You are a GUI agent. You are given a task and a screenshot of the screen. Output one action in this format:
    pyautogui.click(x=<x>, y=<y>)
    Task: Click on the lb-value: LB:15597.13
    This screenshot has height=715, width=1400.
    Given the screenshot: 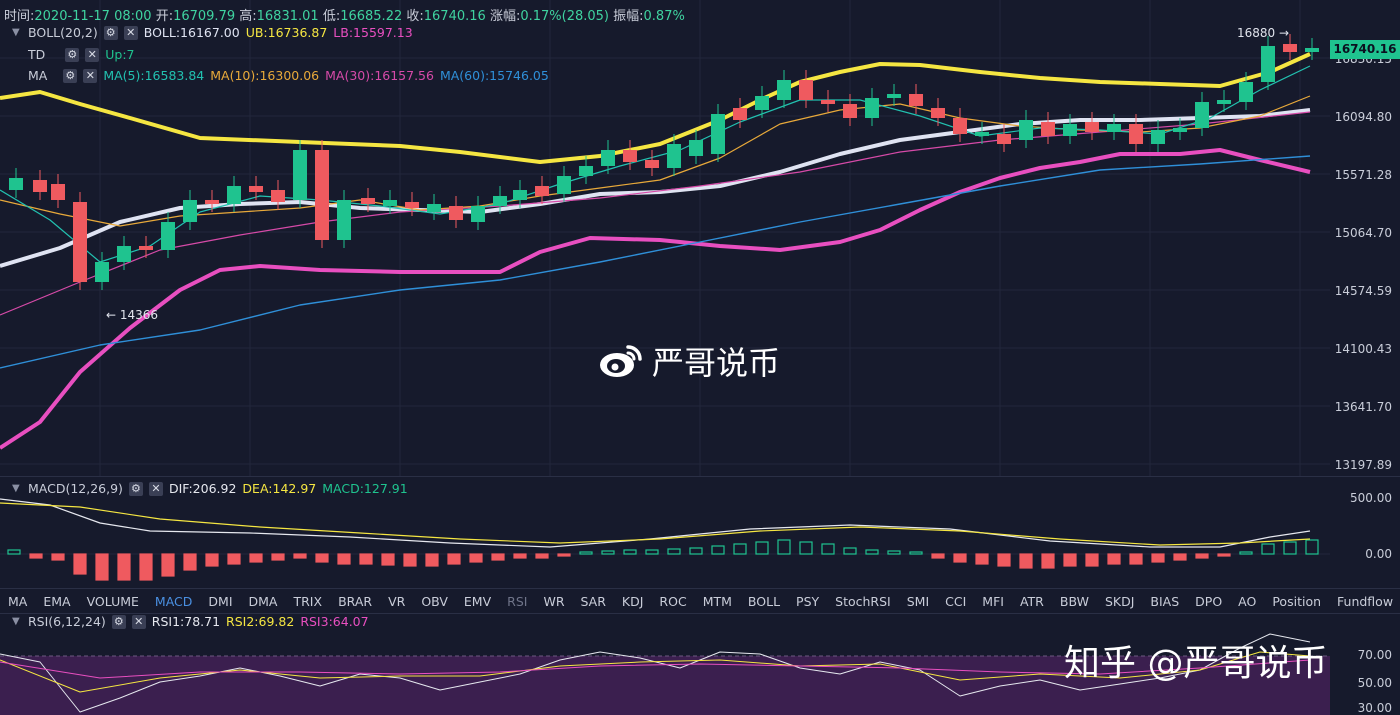 What is the action you would take?
    pyautogui.click(x=373, y=32)
    